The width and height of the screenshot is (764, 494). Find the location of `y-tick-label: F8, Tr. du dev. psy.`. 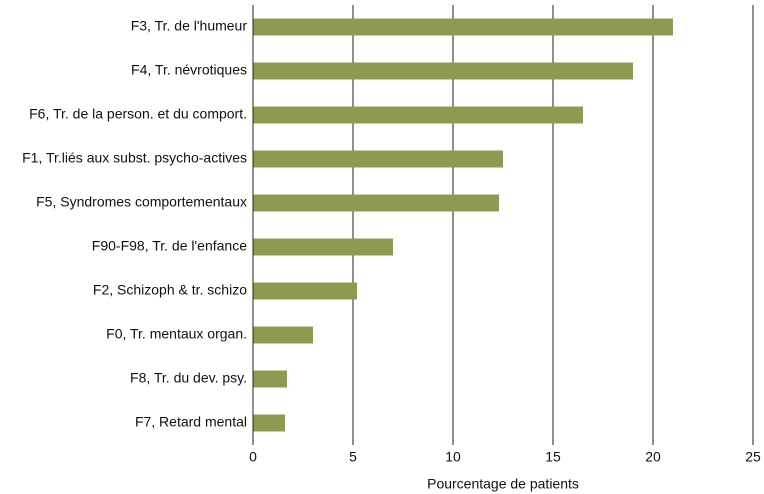

y-tick-label: F8, Tr. du dev. psy. is located at coordinates (188, 378).